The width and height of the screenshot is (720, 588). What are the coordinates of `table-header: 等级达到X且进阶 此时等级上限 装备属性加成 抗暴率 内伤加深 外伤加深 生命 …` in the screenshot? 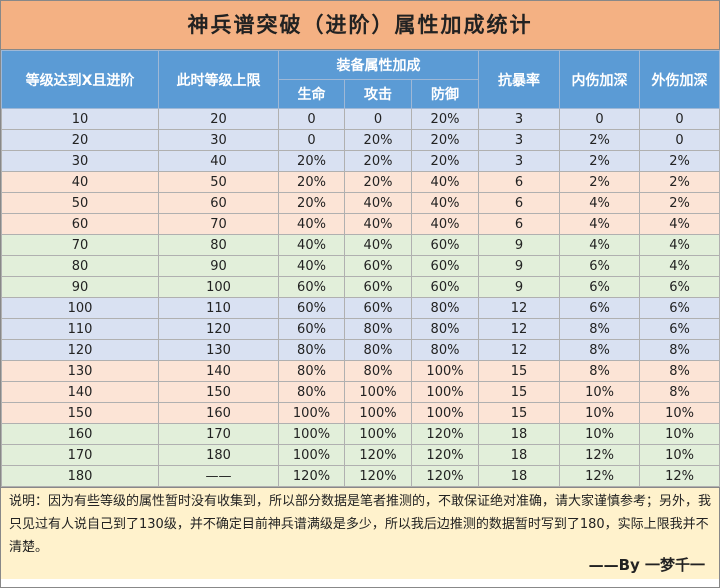 It's located at (360, 79).